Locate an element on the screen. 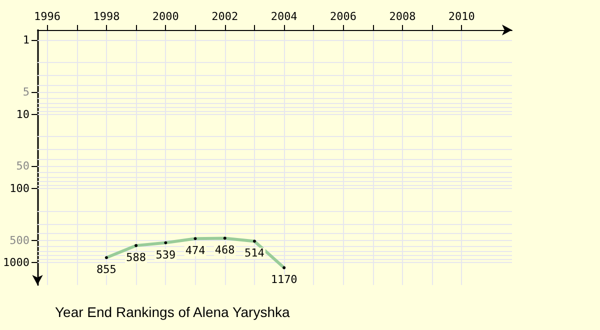 Image resolution: width=600 pixels, height=330 pixels. data-label: 514 is located at coordinates (254, 253).